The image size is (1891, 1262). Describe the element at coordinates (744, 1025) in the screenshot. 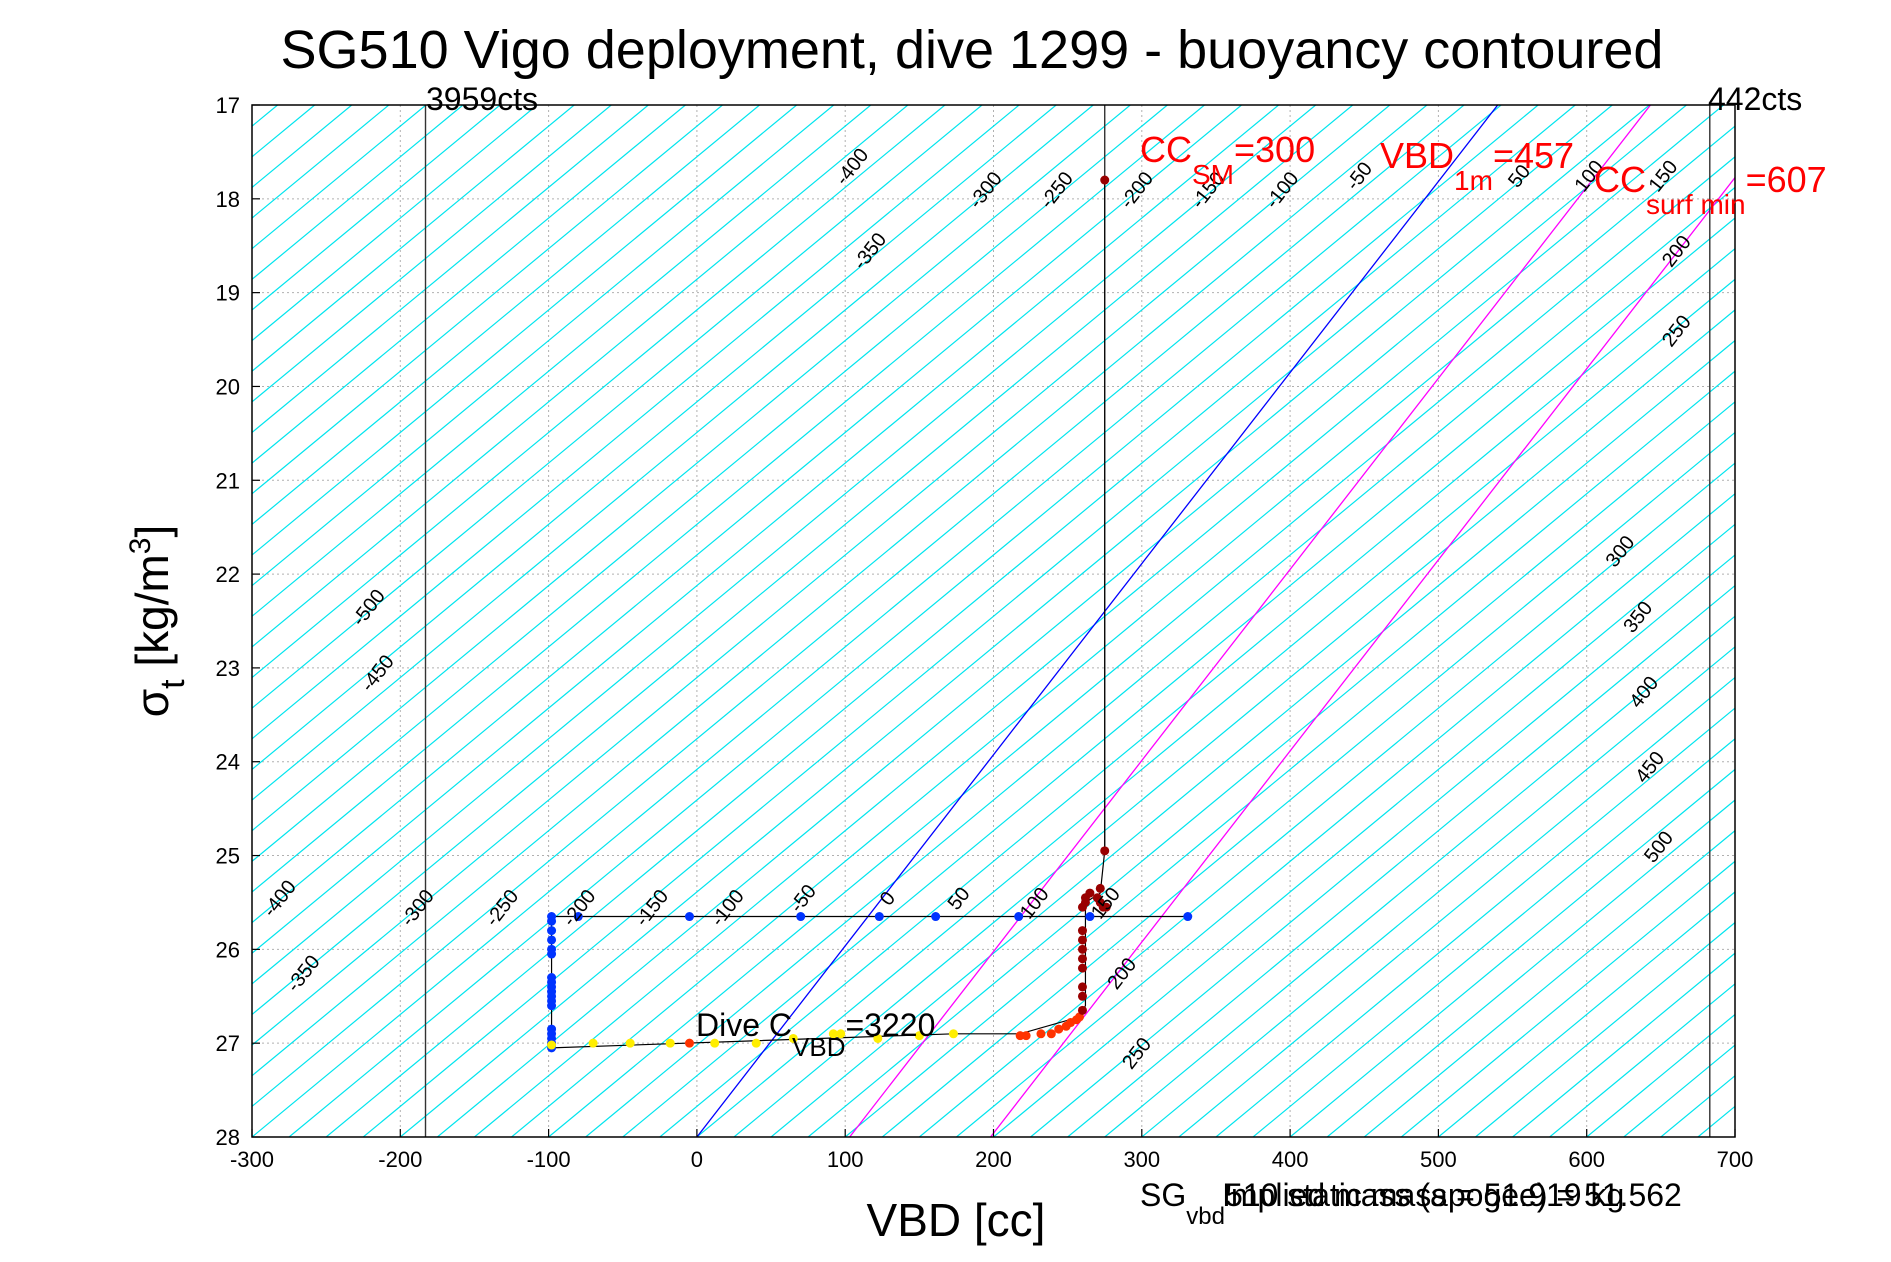

I see `dive-c-main: Dive C` at that location.